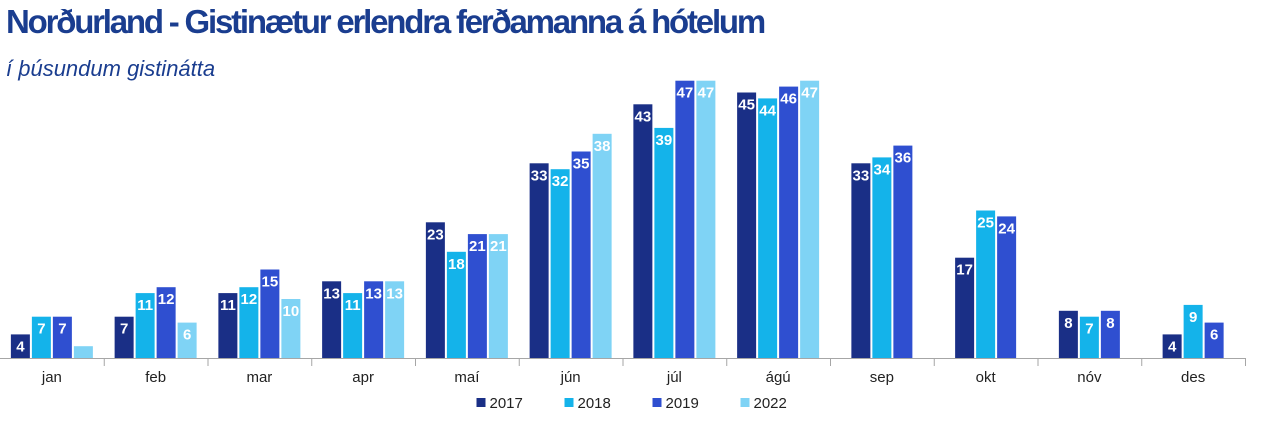  What do you see at coordinates (903, 158) in the screenshot?
I see `data-label: 36` at bounding box center [903, 158].